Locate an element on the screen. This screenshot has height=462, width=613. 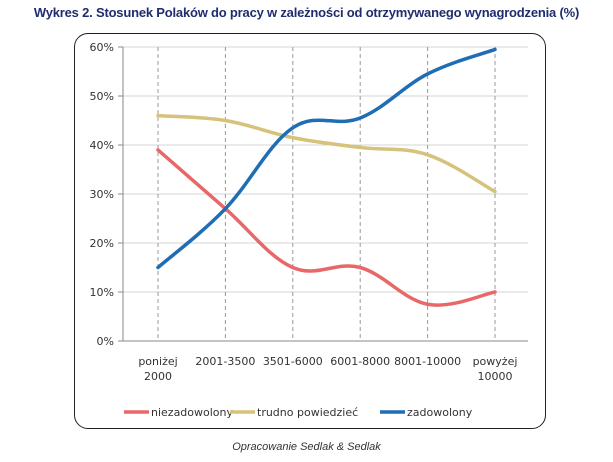
series-line-trudno-powiedzieć is located at coordinates (326, 153).